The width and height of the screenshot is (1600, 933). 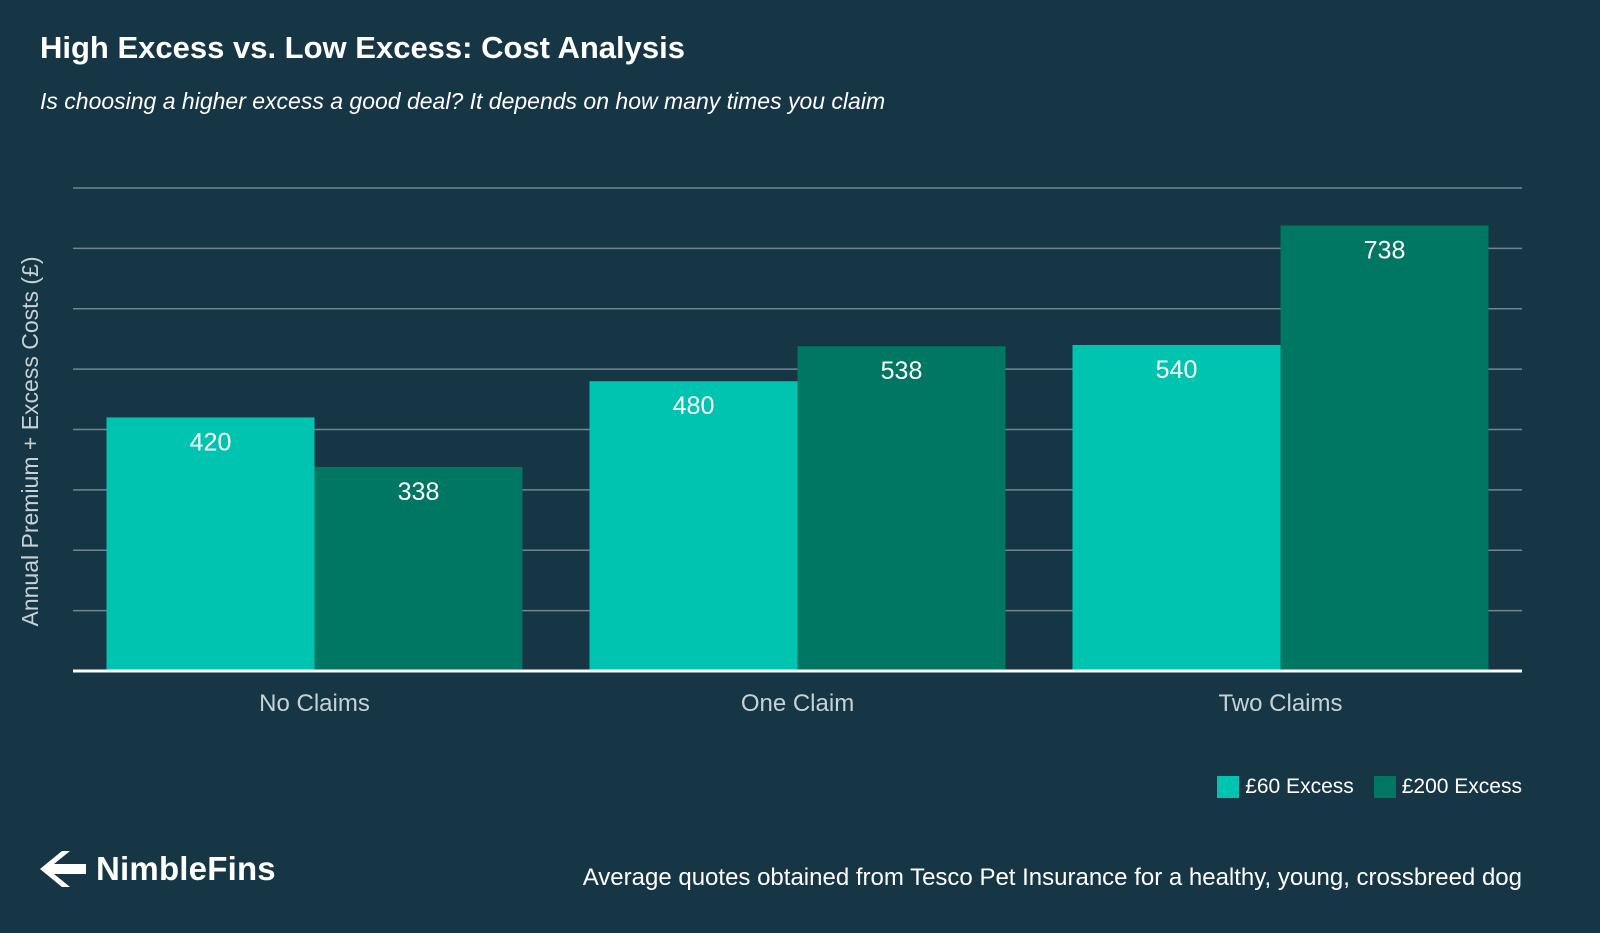 What do you see at coordinates (694, 406) in the screenshot?
I see `data-label: 480` at bounding box center [694, 406].